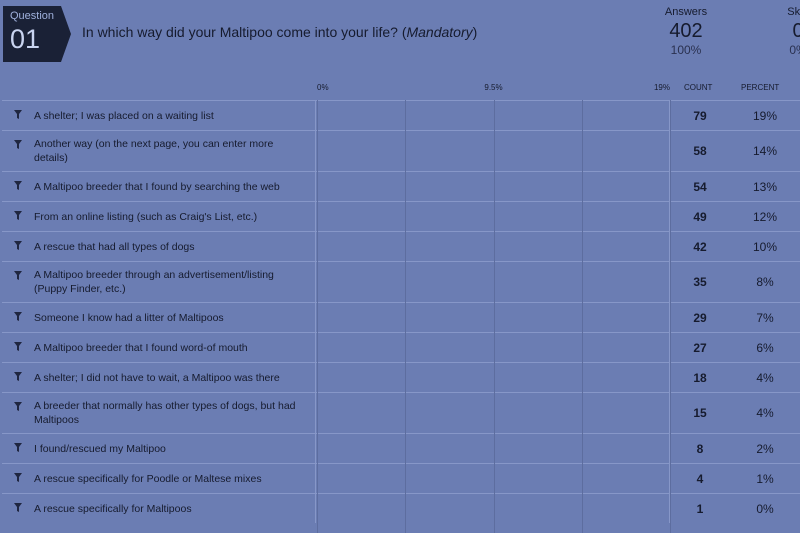 This screenshot has height=533, width=800. Describe the element at coordinates (765, 347) in the screenshot. I see `percent: 6%` at that location.